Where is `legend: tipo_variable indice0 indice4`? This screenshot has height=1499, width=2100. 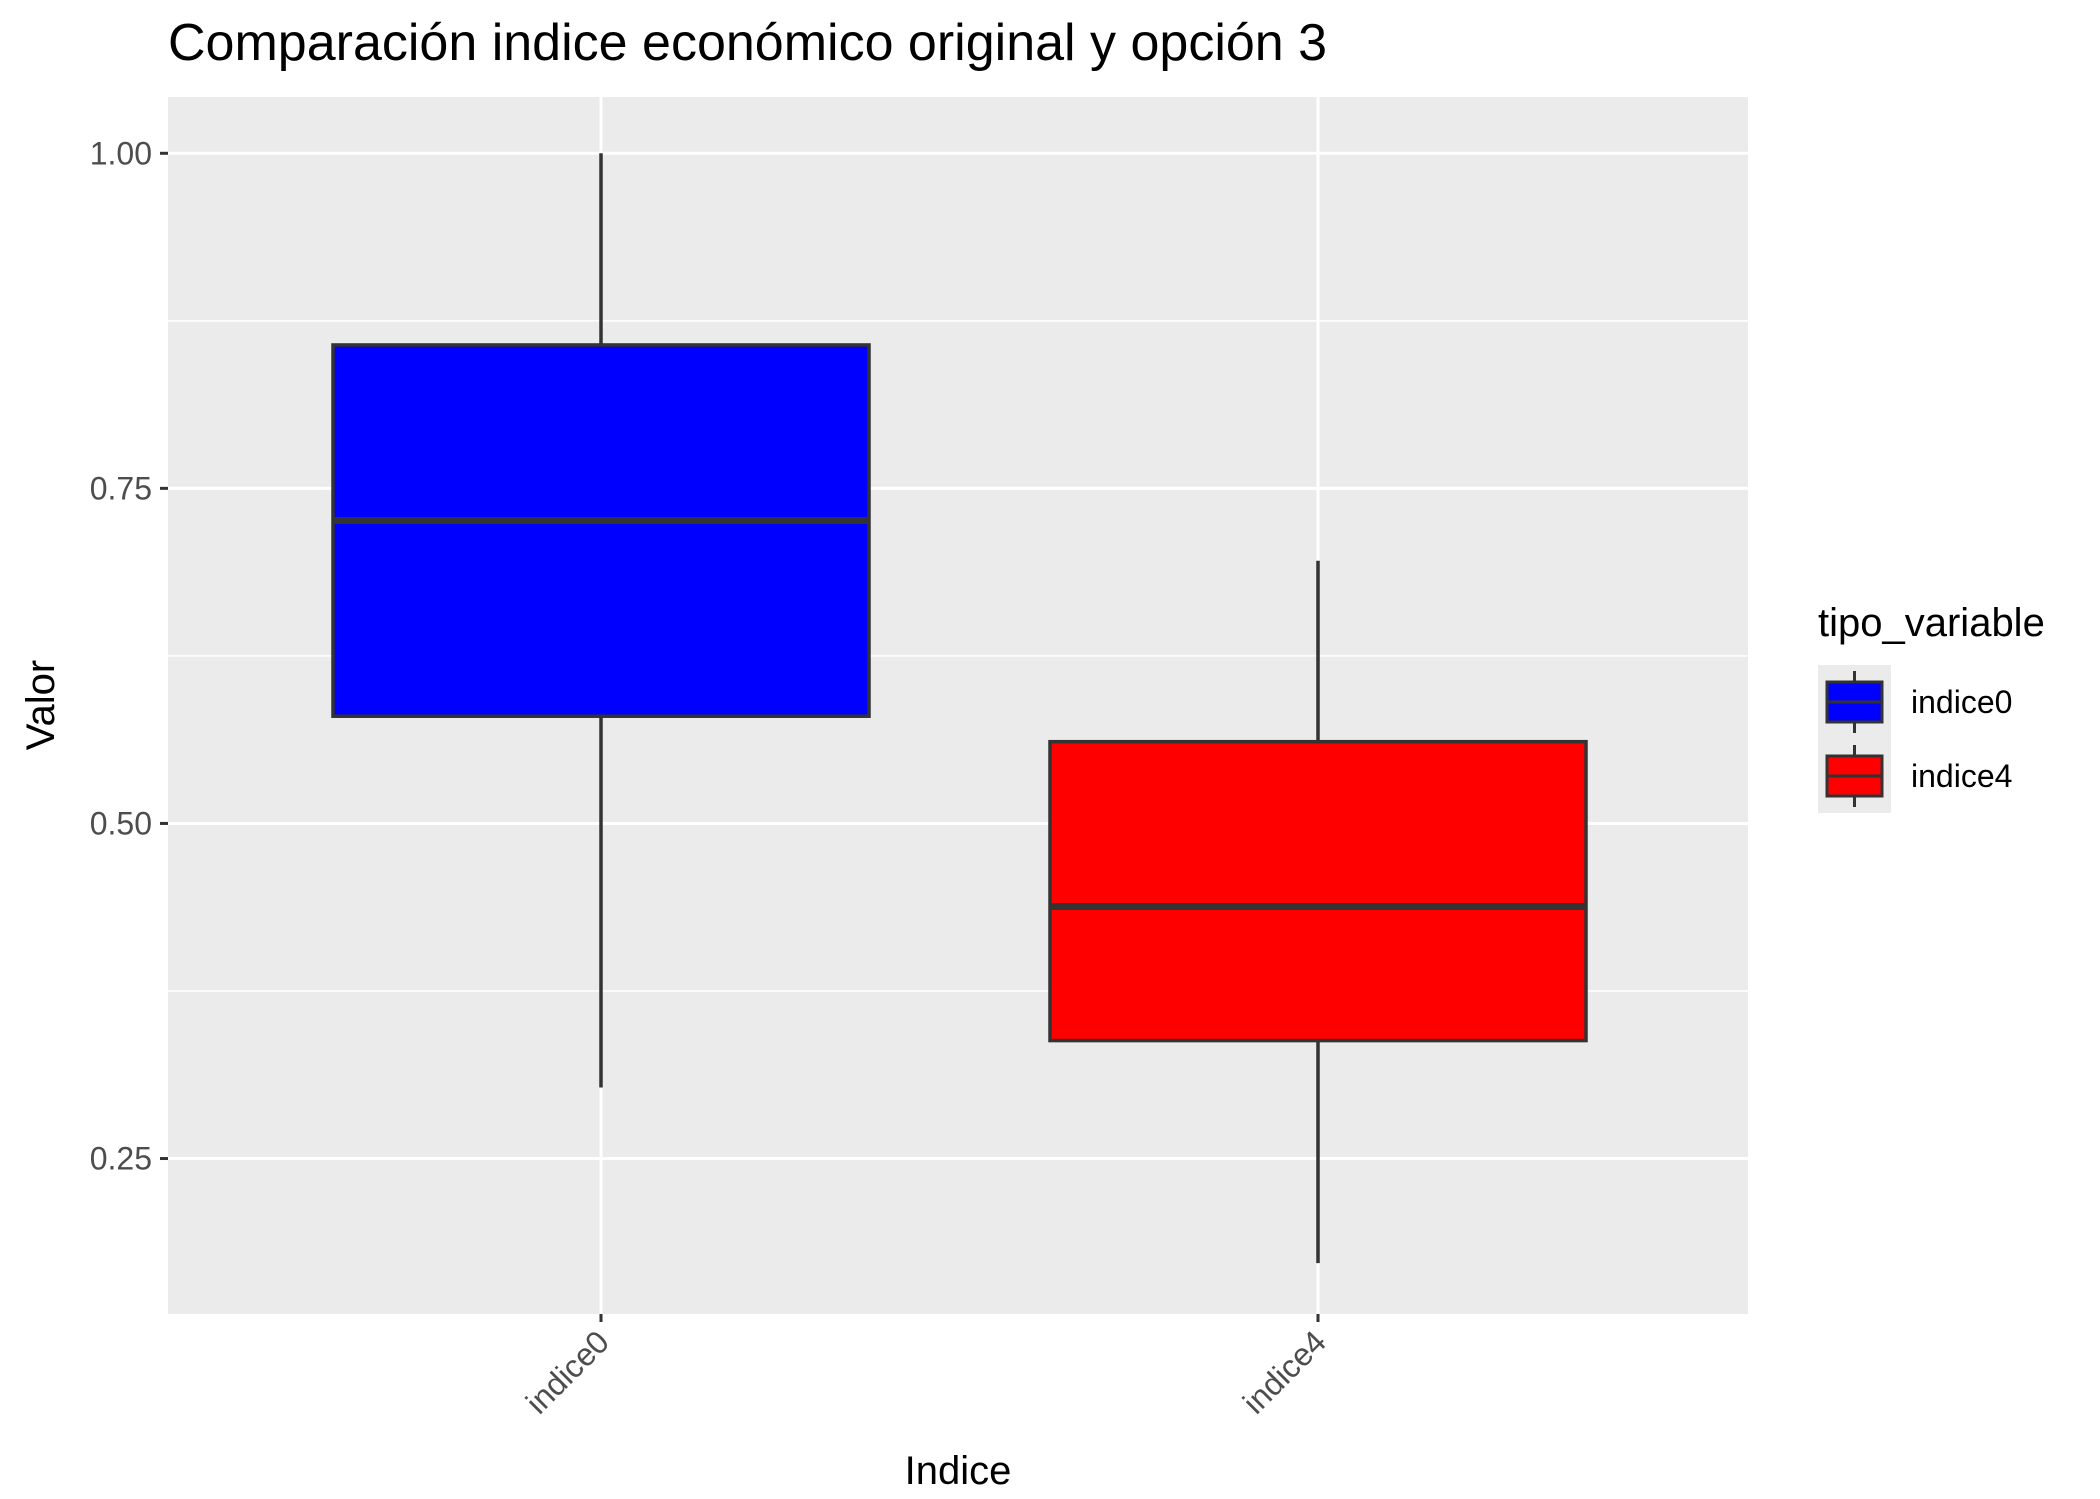
legend: tipo_variable indice0 indice4 is located at coordinates (1931, 707).